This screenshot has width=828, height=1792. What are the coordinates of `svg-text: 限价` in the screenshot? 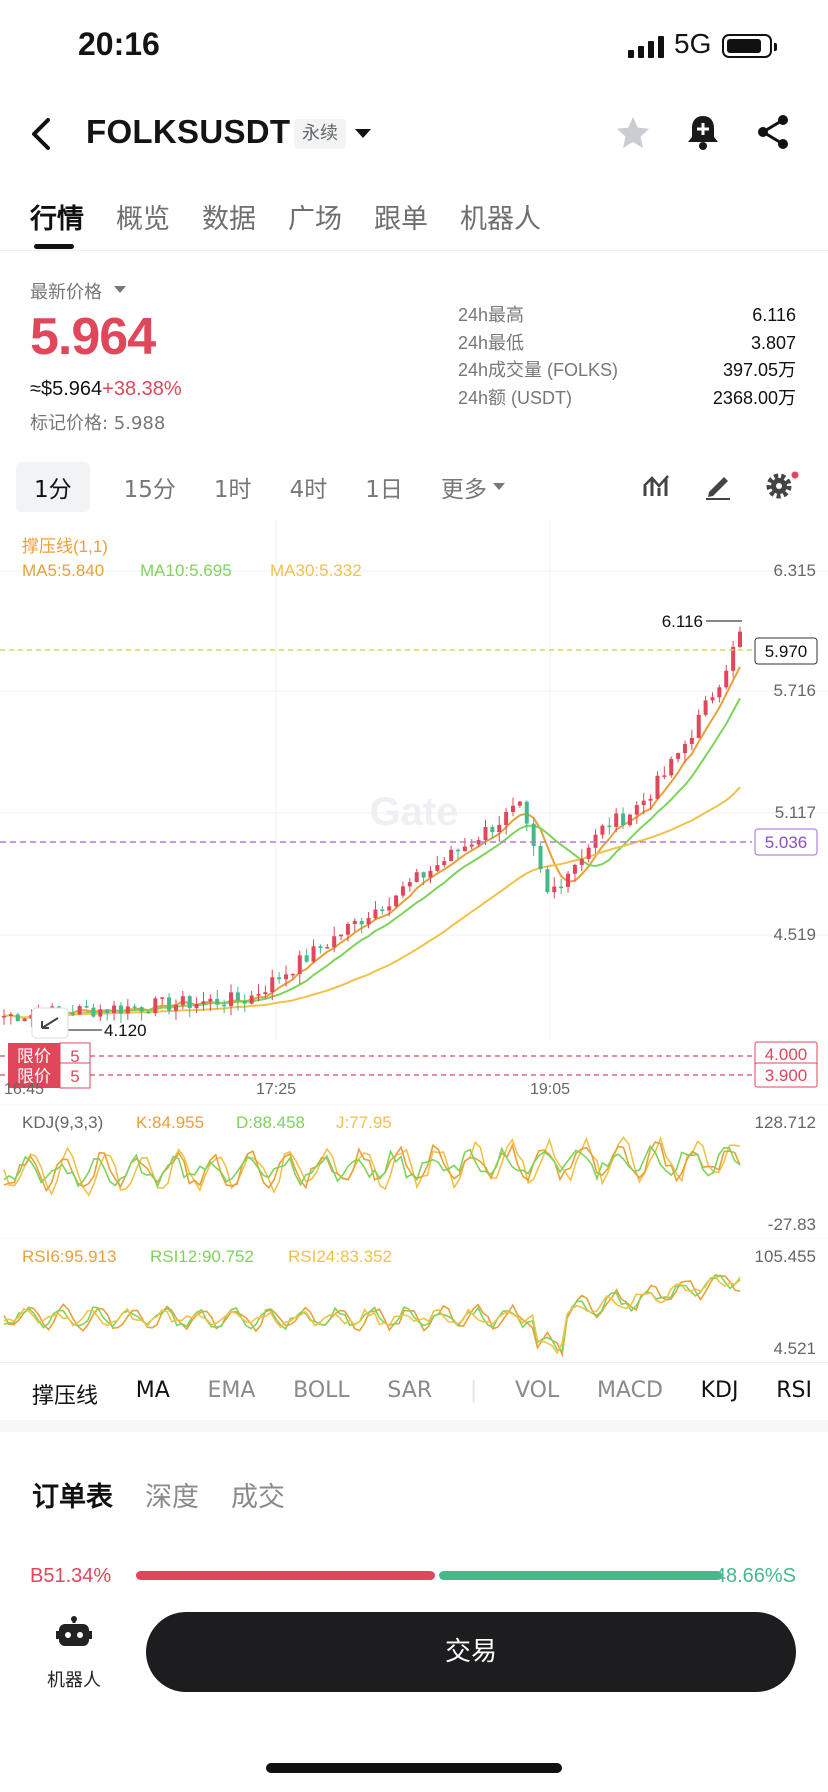 It's located at (34, 1056).